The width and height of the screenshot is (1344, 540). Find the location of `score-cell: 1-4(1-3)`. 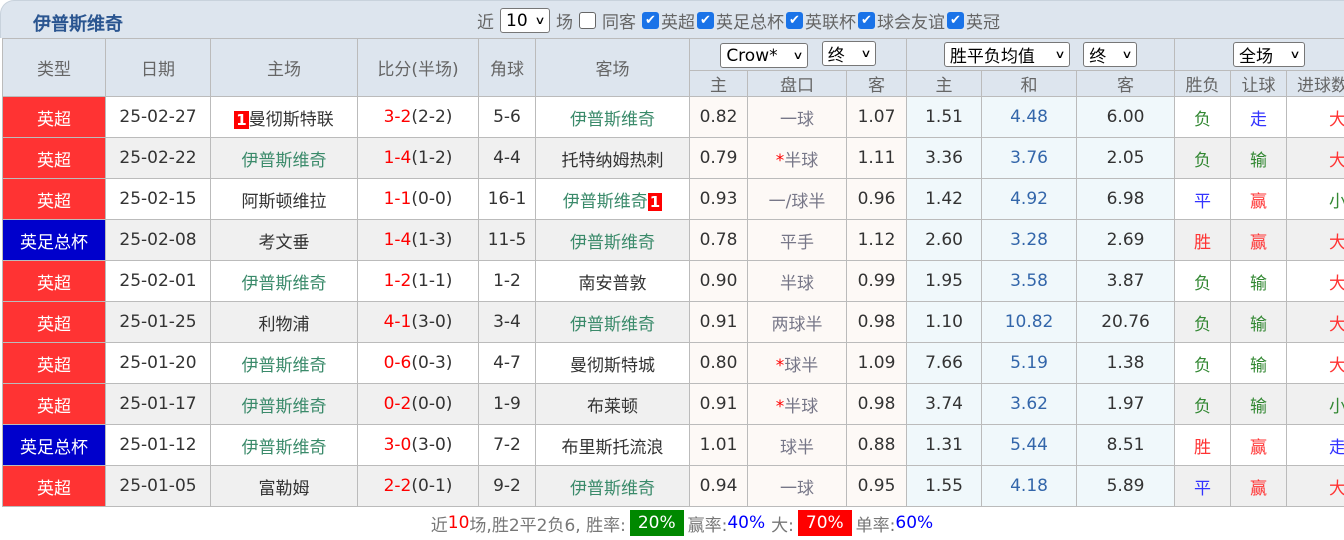

score-cell: 1-4(1-3) is located at coordinates (418, 240).